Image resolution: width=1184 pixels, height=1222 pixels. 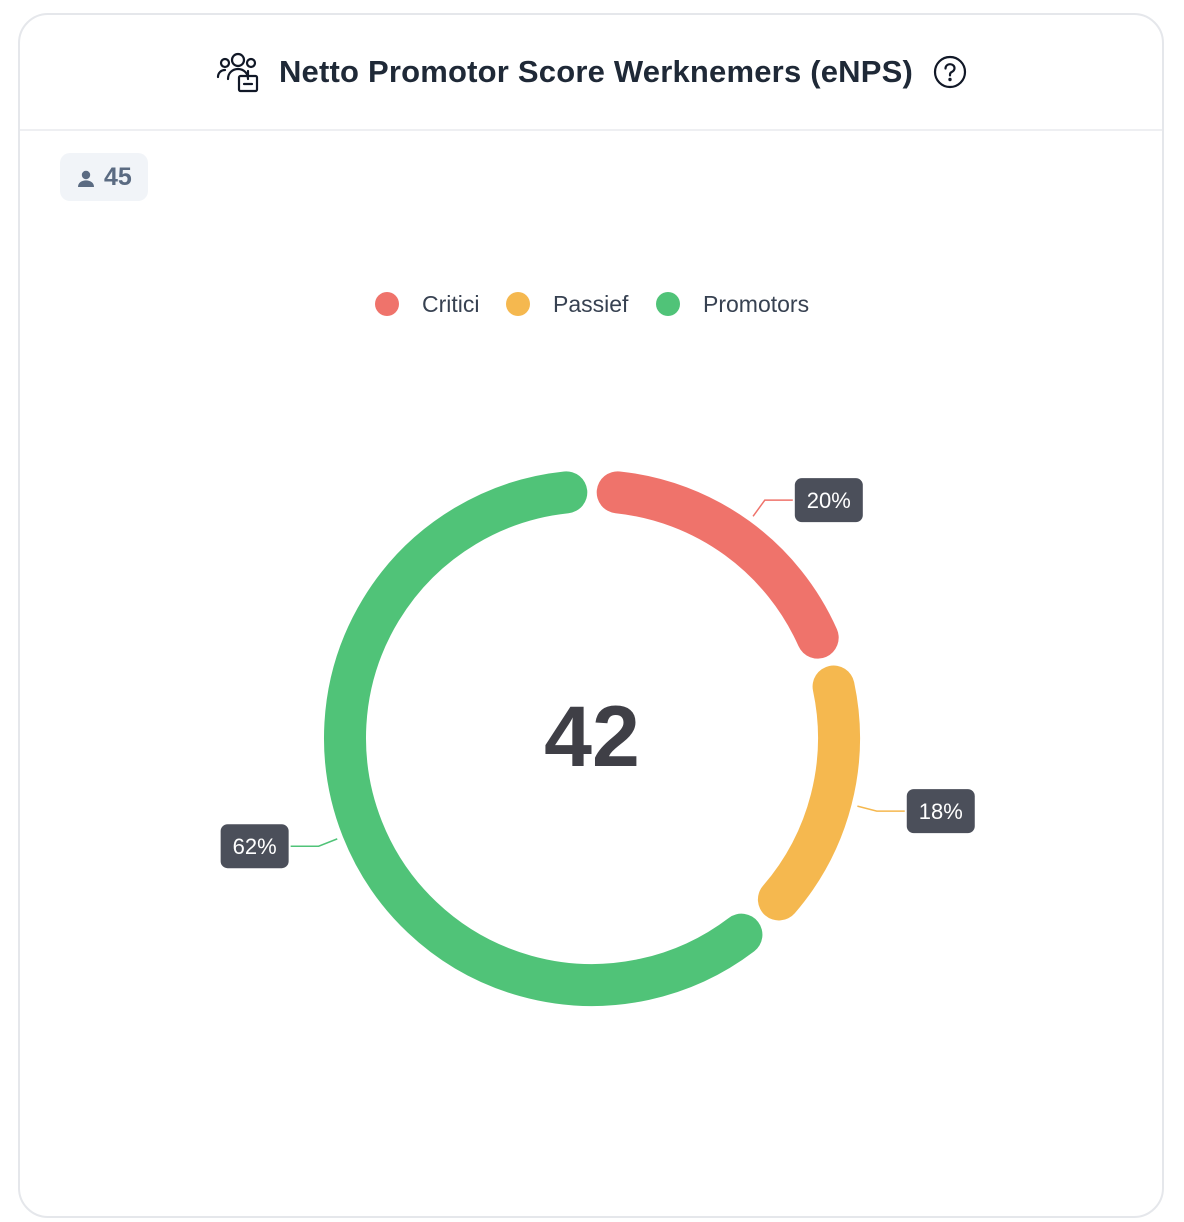 I want to click on legend-marker-critici, so click(x=387, y=304).